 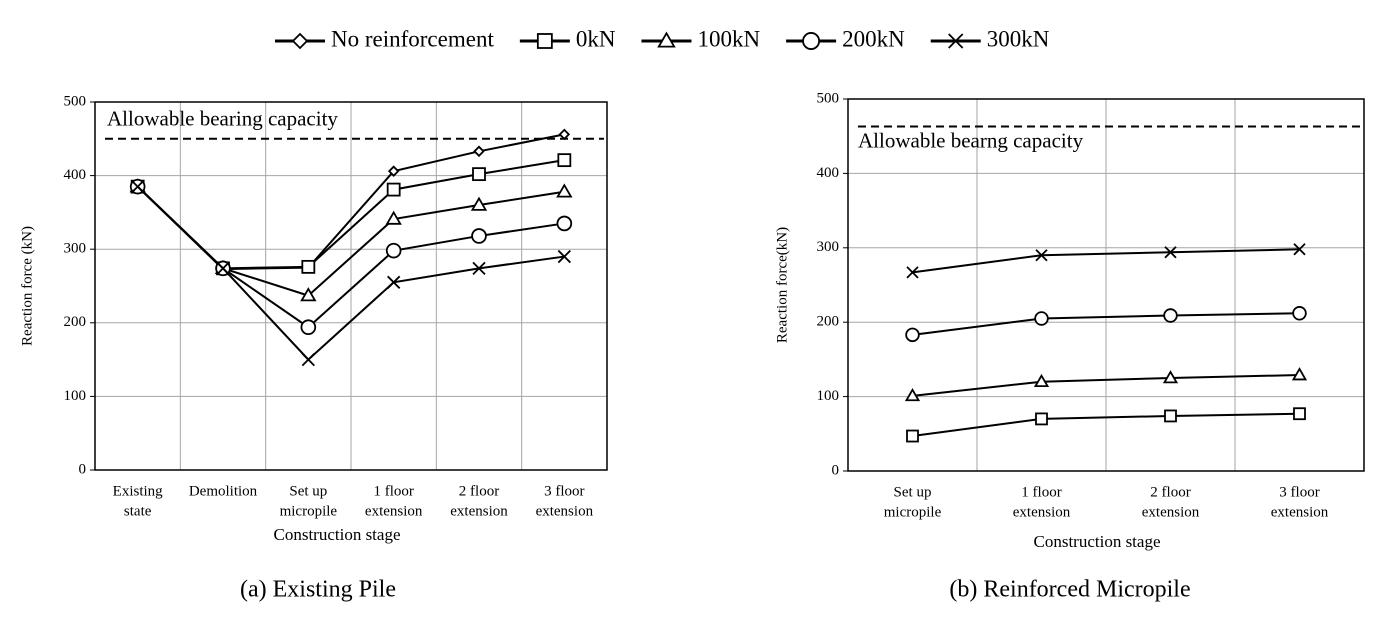 What do you see at coordinates (138, 491) in the screenshot?
I see `x-tick-label: Existing` at bounding box center [138, 491].